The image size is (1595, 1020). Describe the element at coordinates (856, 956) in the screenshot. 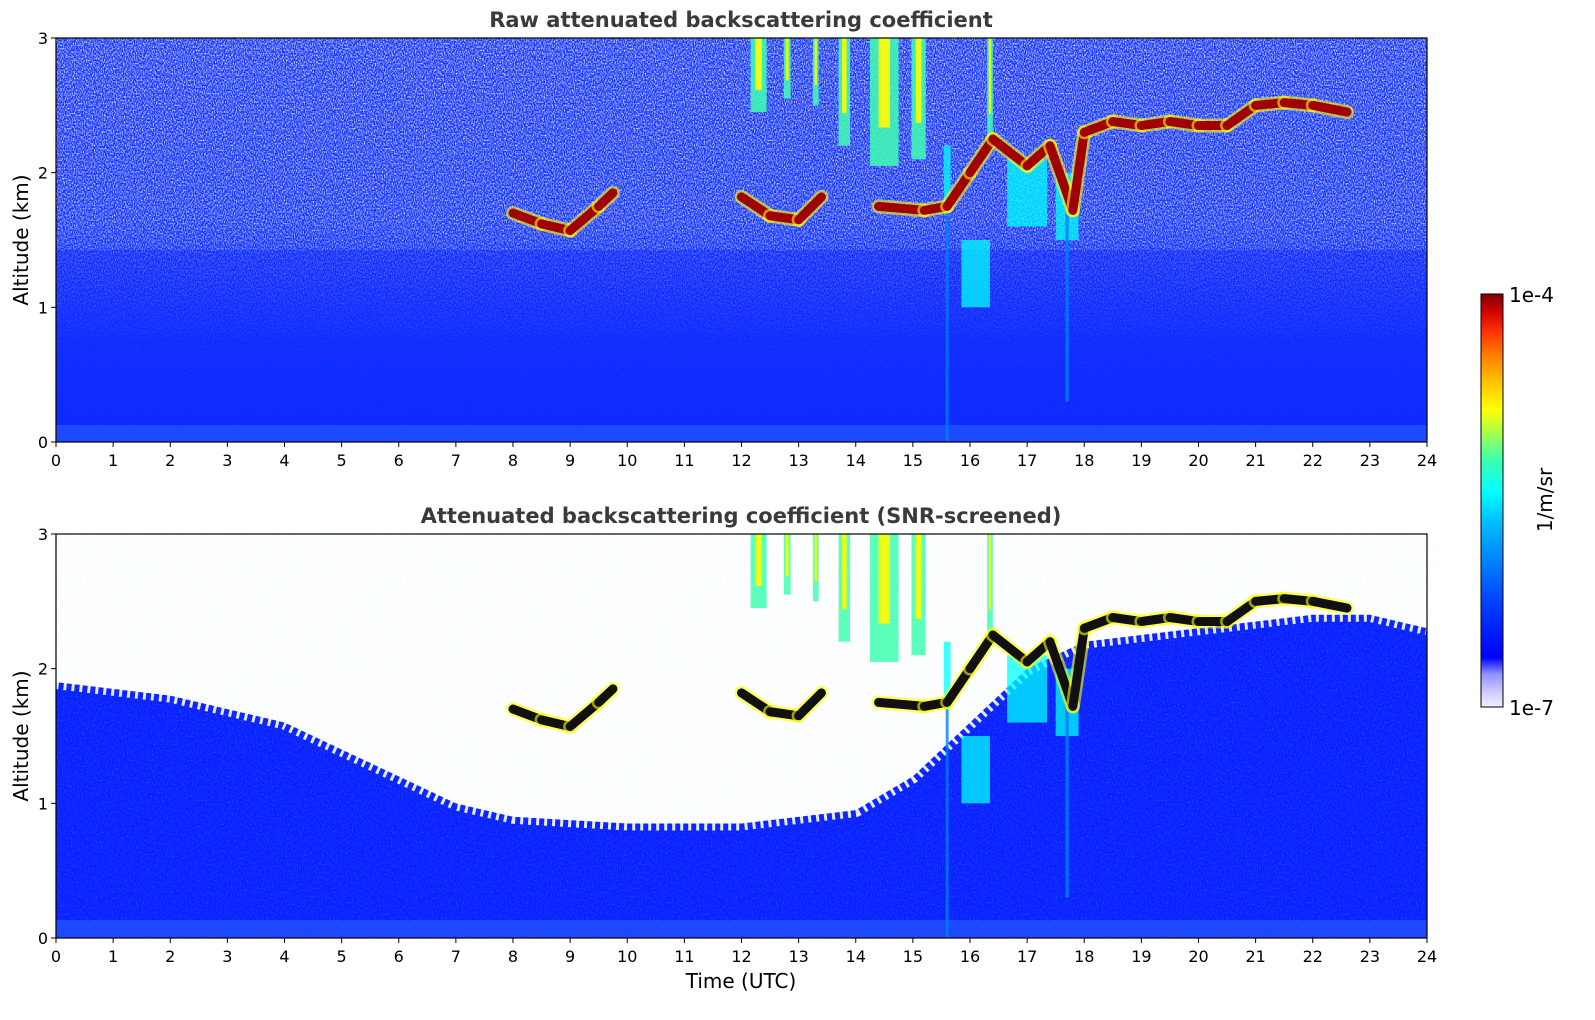

I see `x-tick-label: 14` at that location.